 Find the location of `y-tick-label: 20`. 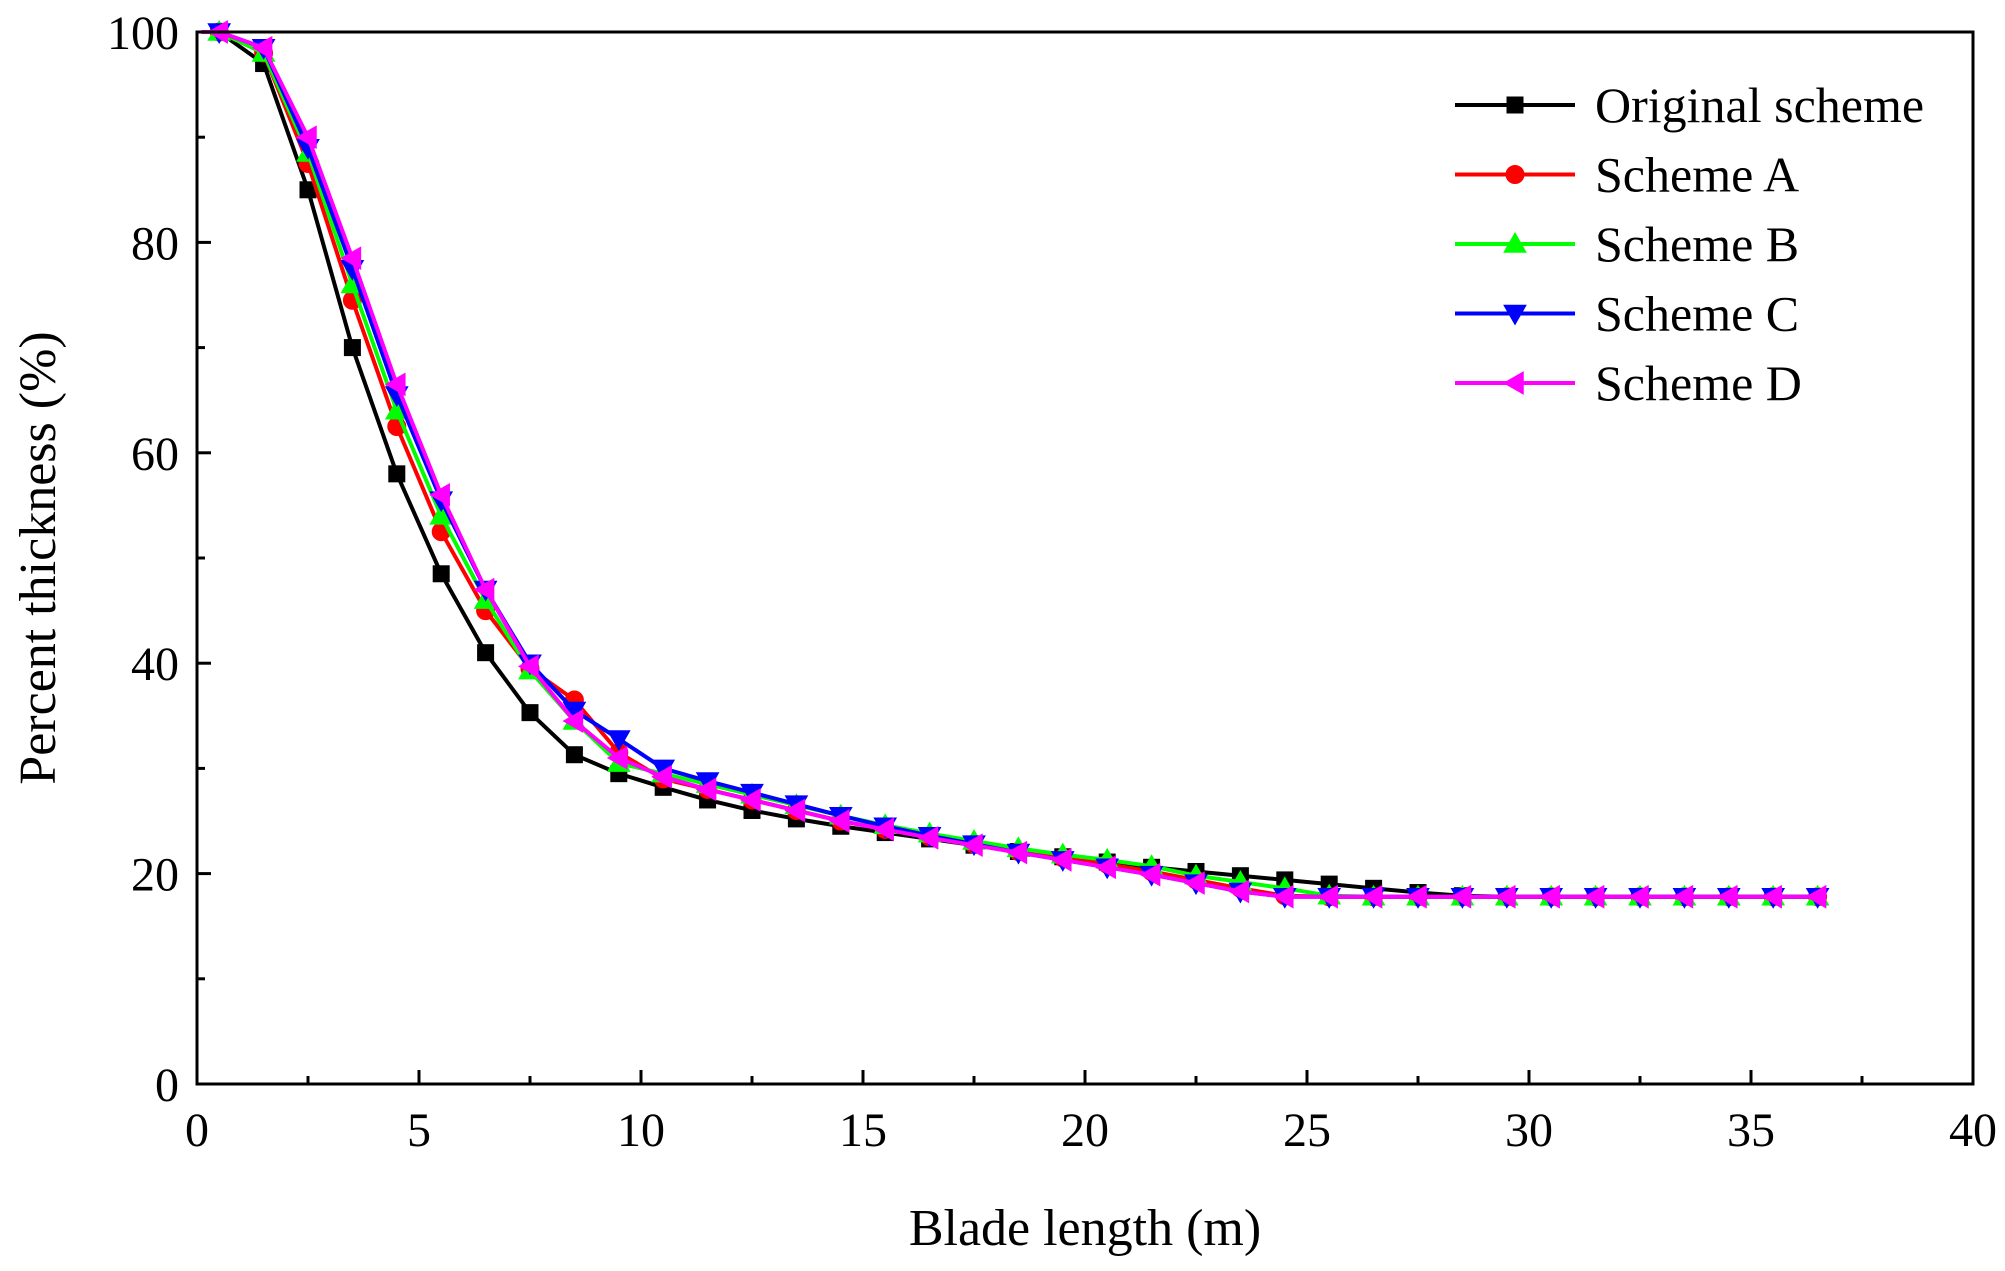

y-tick-label: 20 is located at coordinates (155, 875).